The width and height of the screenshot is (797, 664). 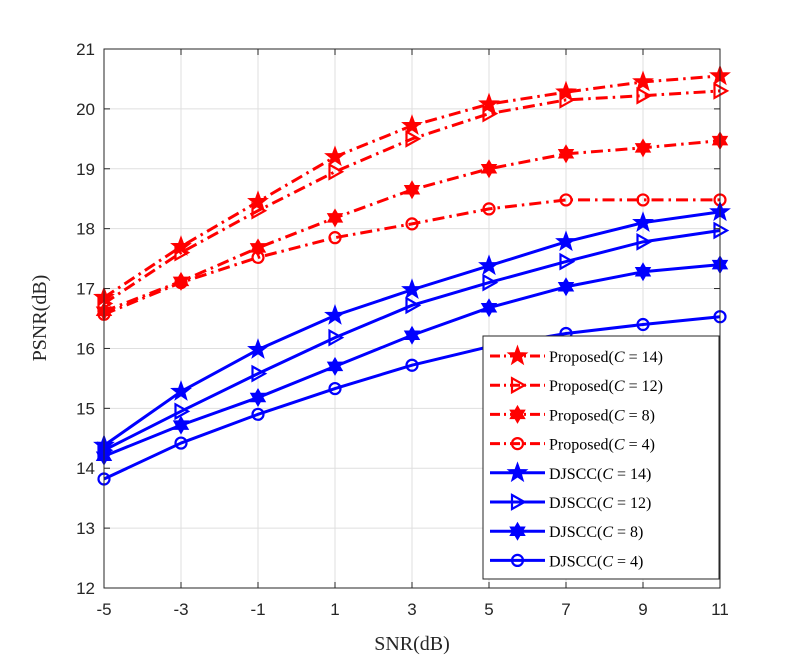 What do you see at coordinates (85, 528) in the screenshot?
I see `y-tick-label: 13` at bounding box center [85, 528].